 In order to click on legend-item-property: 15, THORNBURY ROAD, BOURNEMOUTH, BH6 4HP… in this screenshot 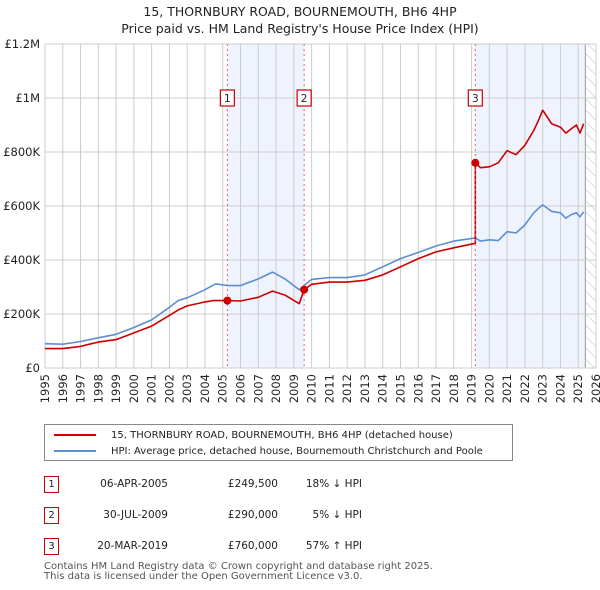, I will do `click(249, 435)`.